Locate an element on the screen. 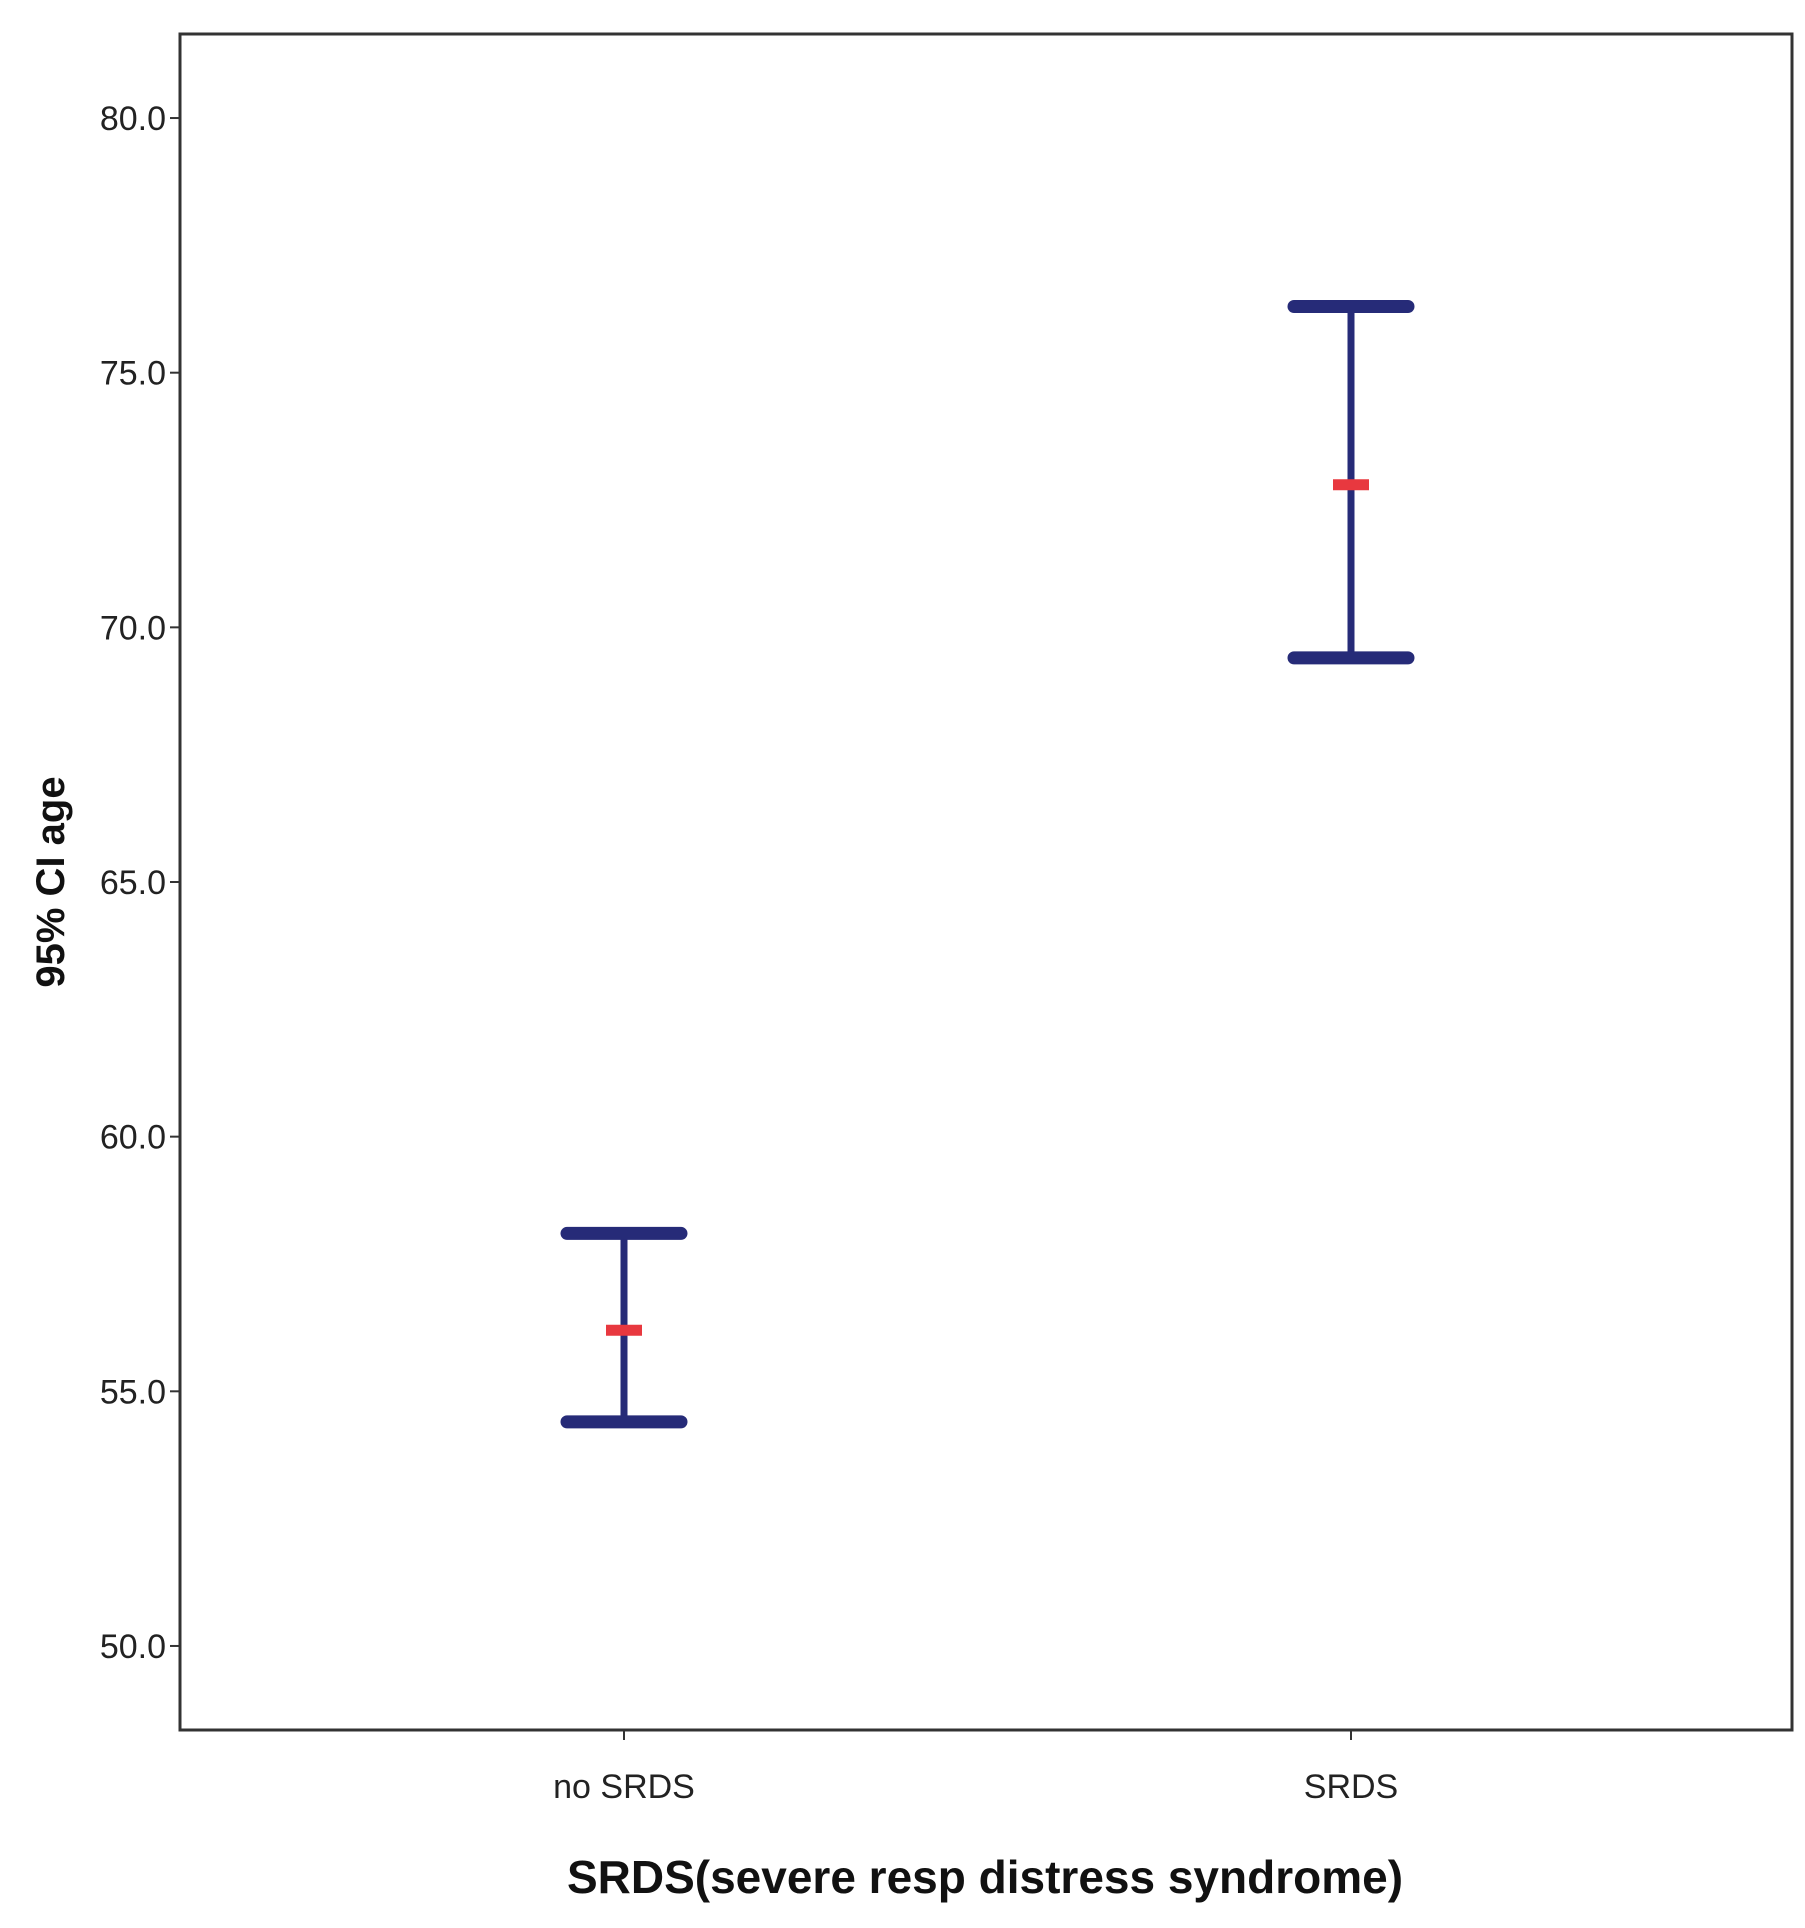 This screenshot has height=1928, width=1805. y-tick-label: 70.0 is located at coordinates (133, 628).